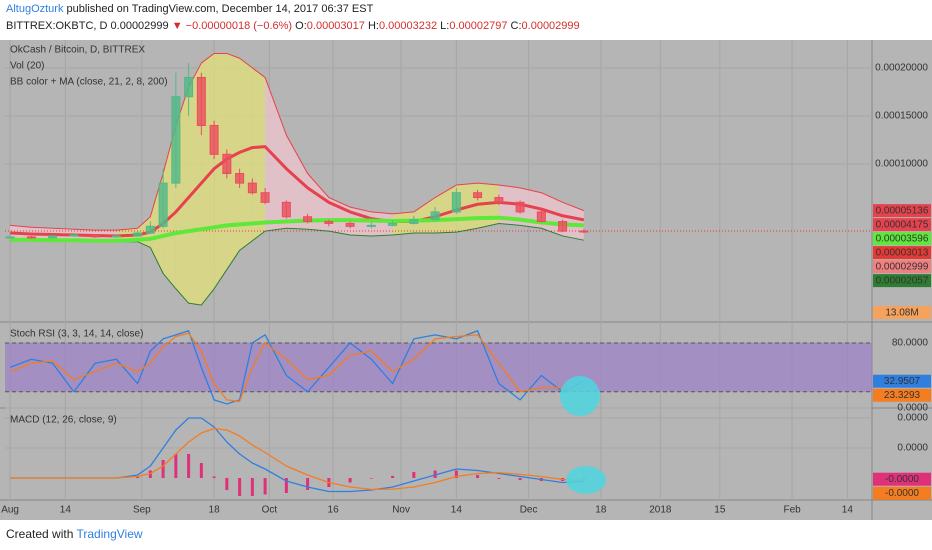  Describe the element at coordinates (27, 66) in the screenshot. I see `indicator-label: Vol (20)` at that location.